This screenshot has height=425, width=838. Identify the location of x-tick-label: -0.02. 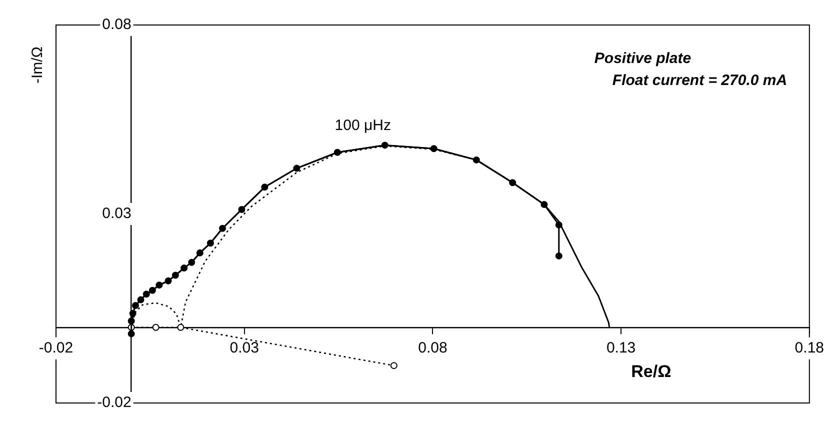
(56, 348).